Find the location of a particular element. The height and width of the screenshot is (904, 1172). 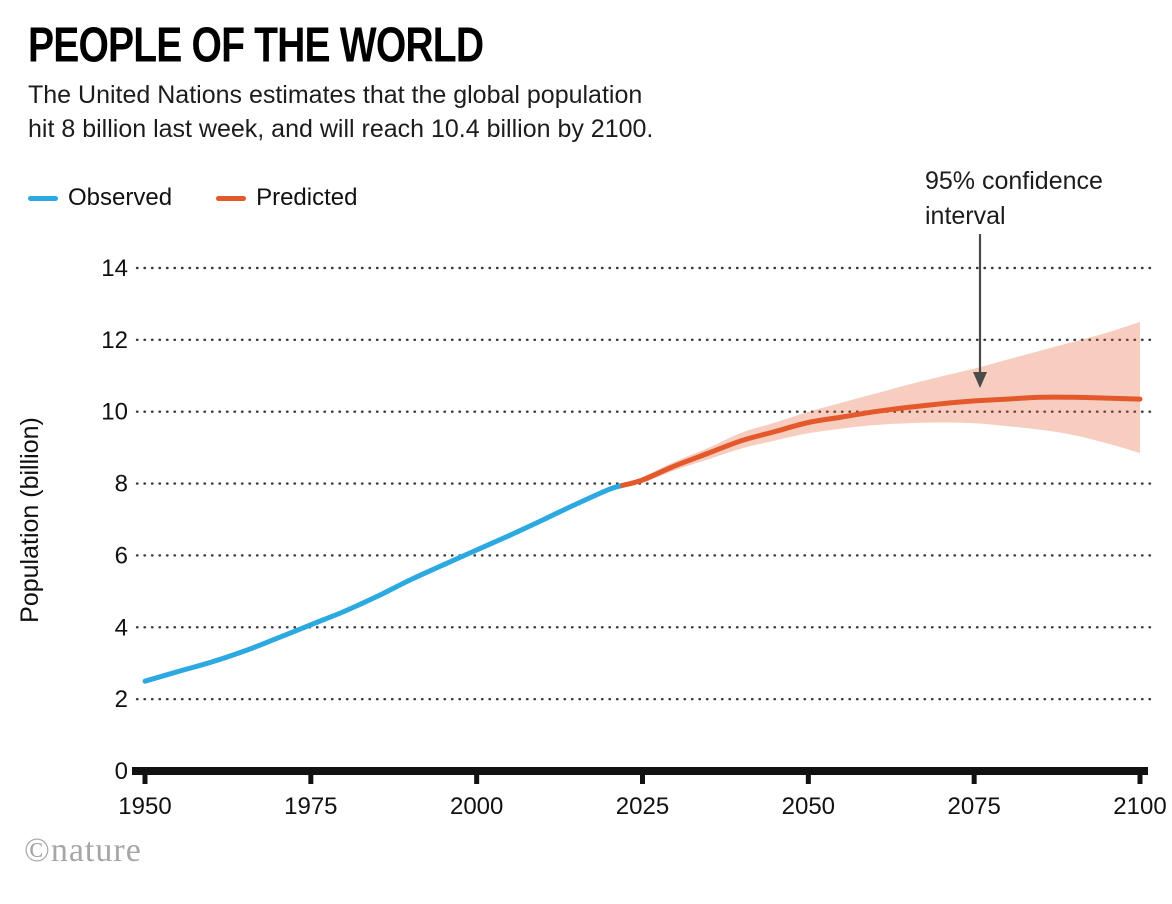

x-tick-label: 2025 is located at coordinates (642, 806).